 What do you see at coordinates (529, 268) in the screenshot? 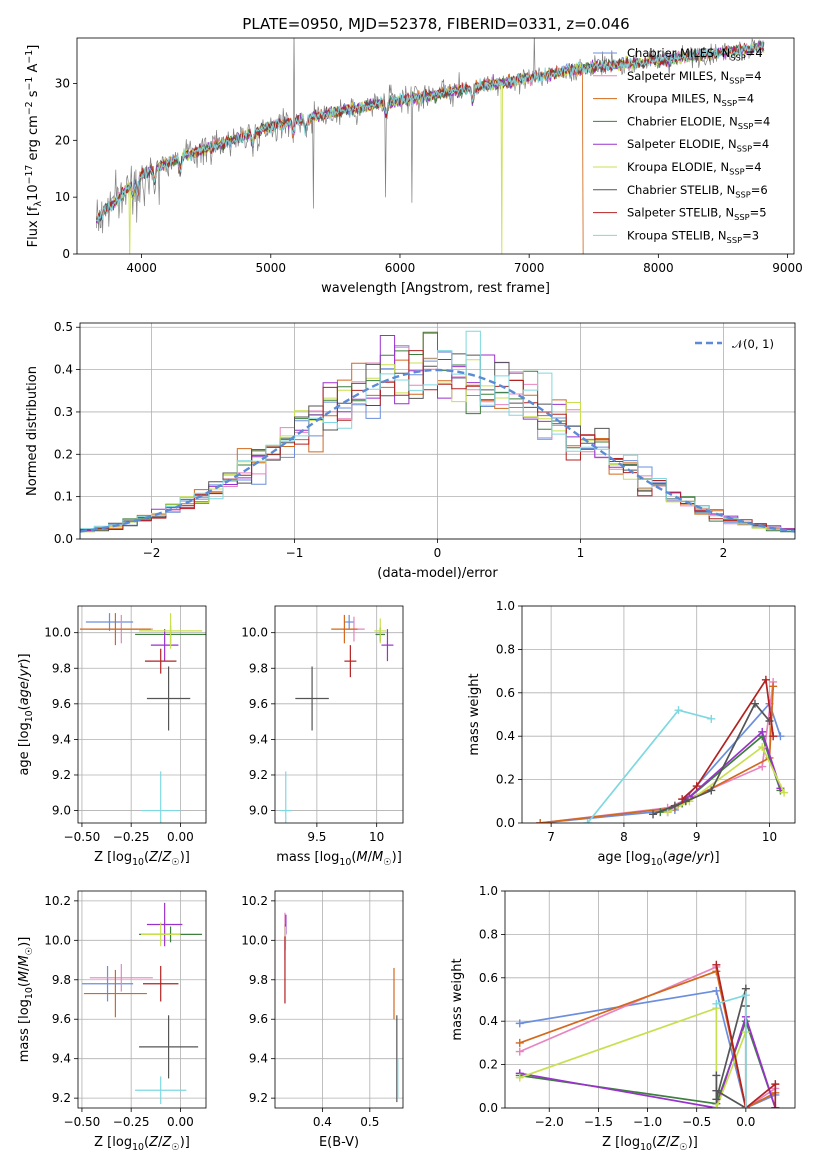
I see `x-tick-label: 7000` at bounding box center [529, 268].